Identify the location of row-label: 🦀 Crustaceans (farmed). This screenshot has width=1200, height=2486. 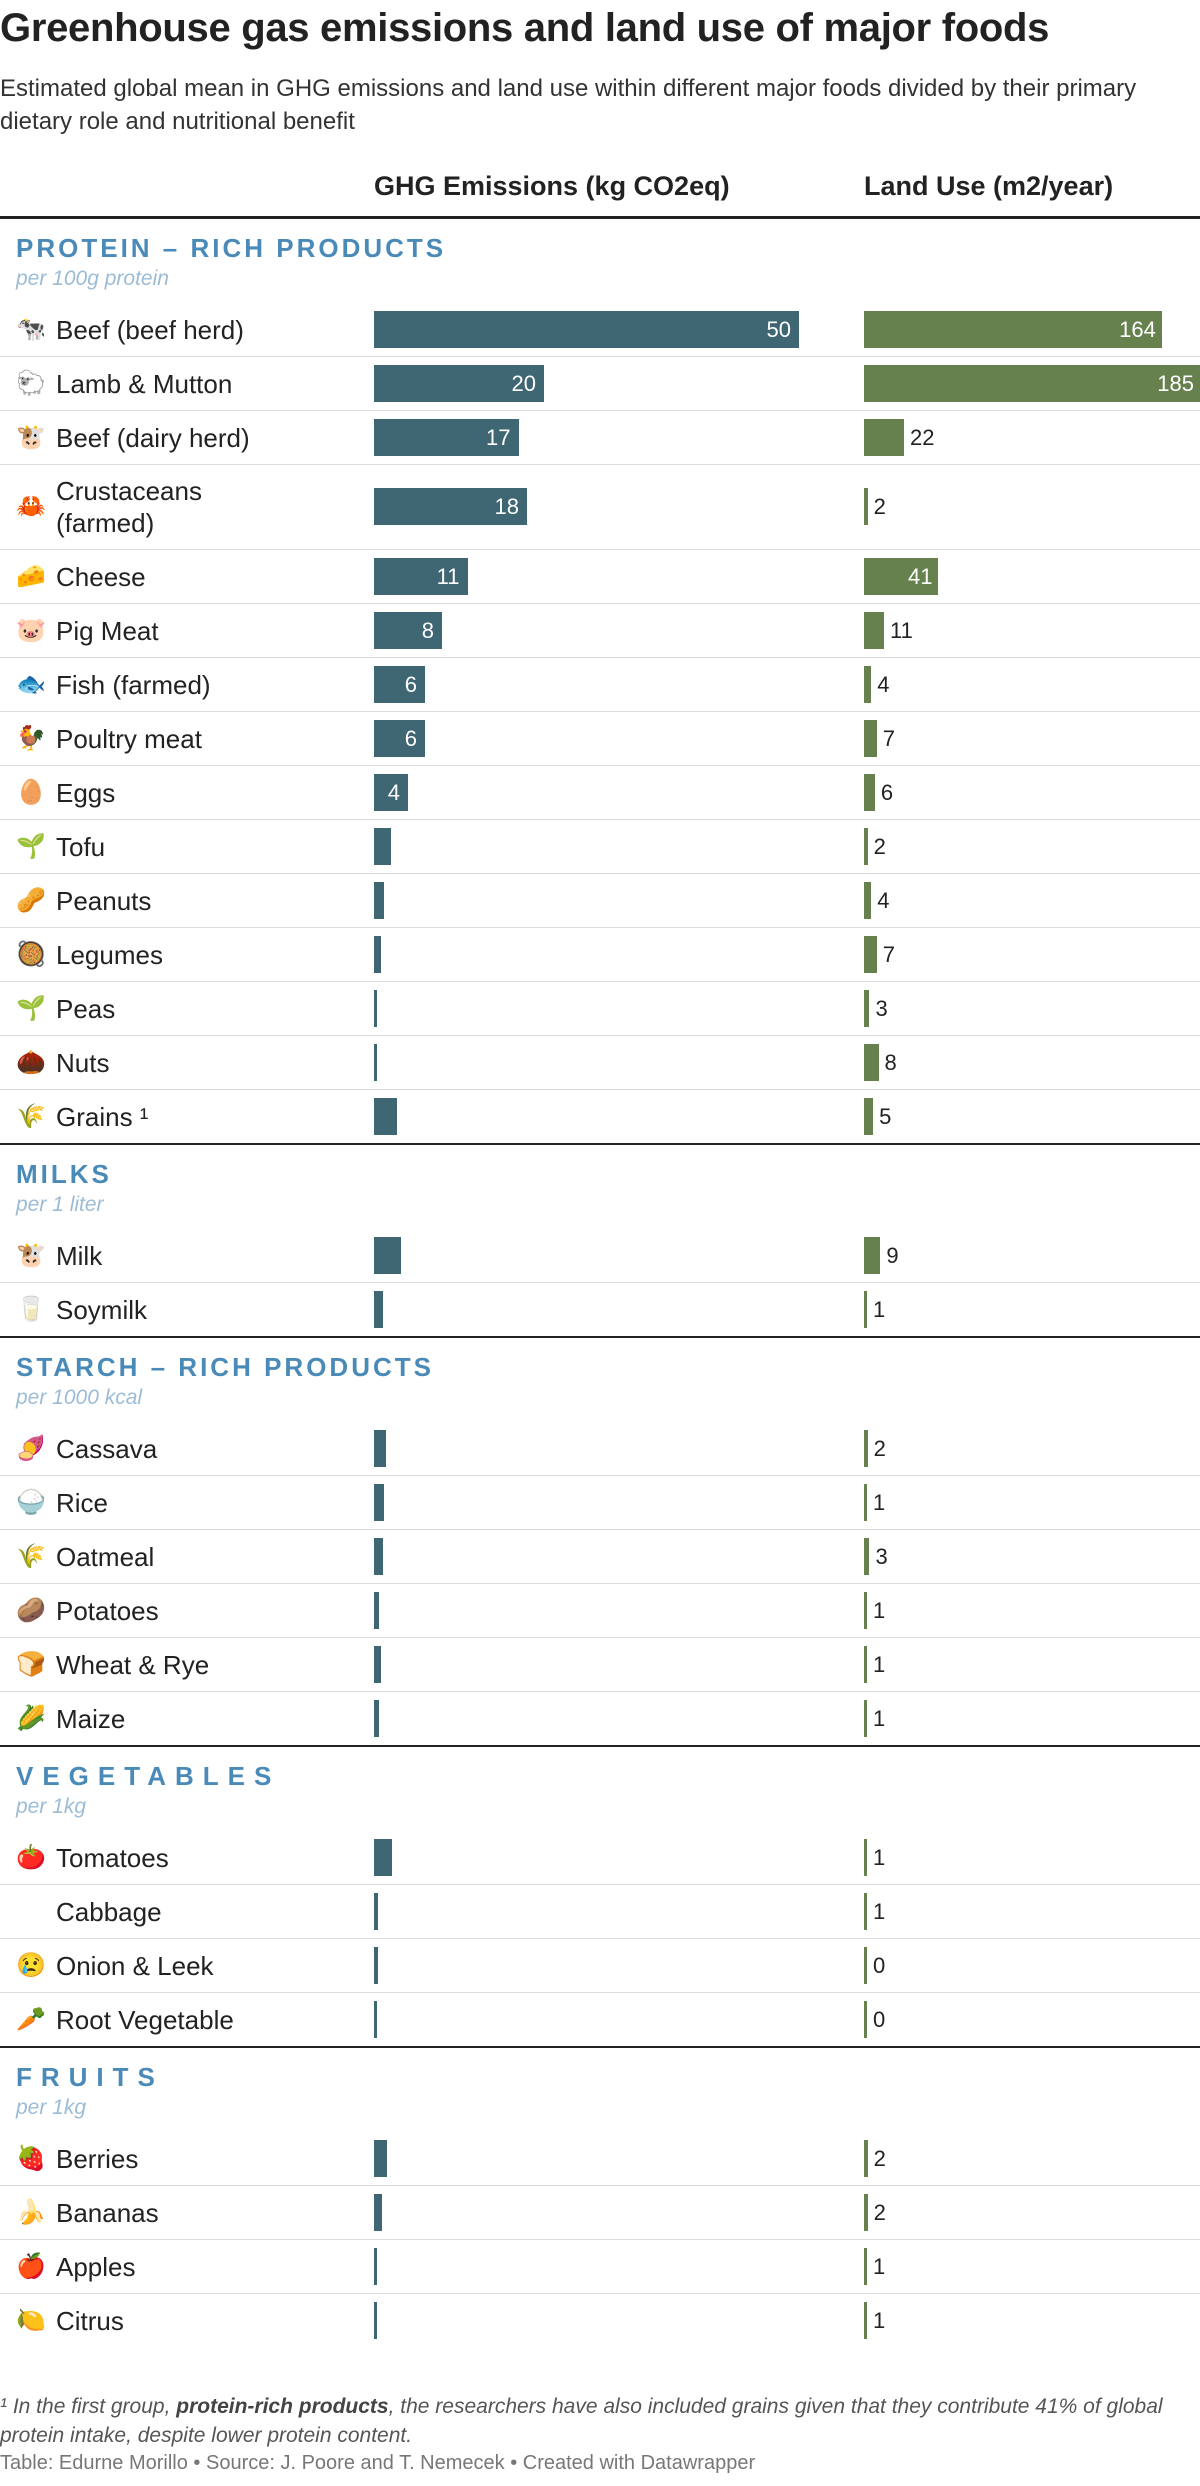
(186, 507).